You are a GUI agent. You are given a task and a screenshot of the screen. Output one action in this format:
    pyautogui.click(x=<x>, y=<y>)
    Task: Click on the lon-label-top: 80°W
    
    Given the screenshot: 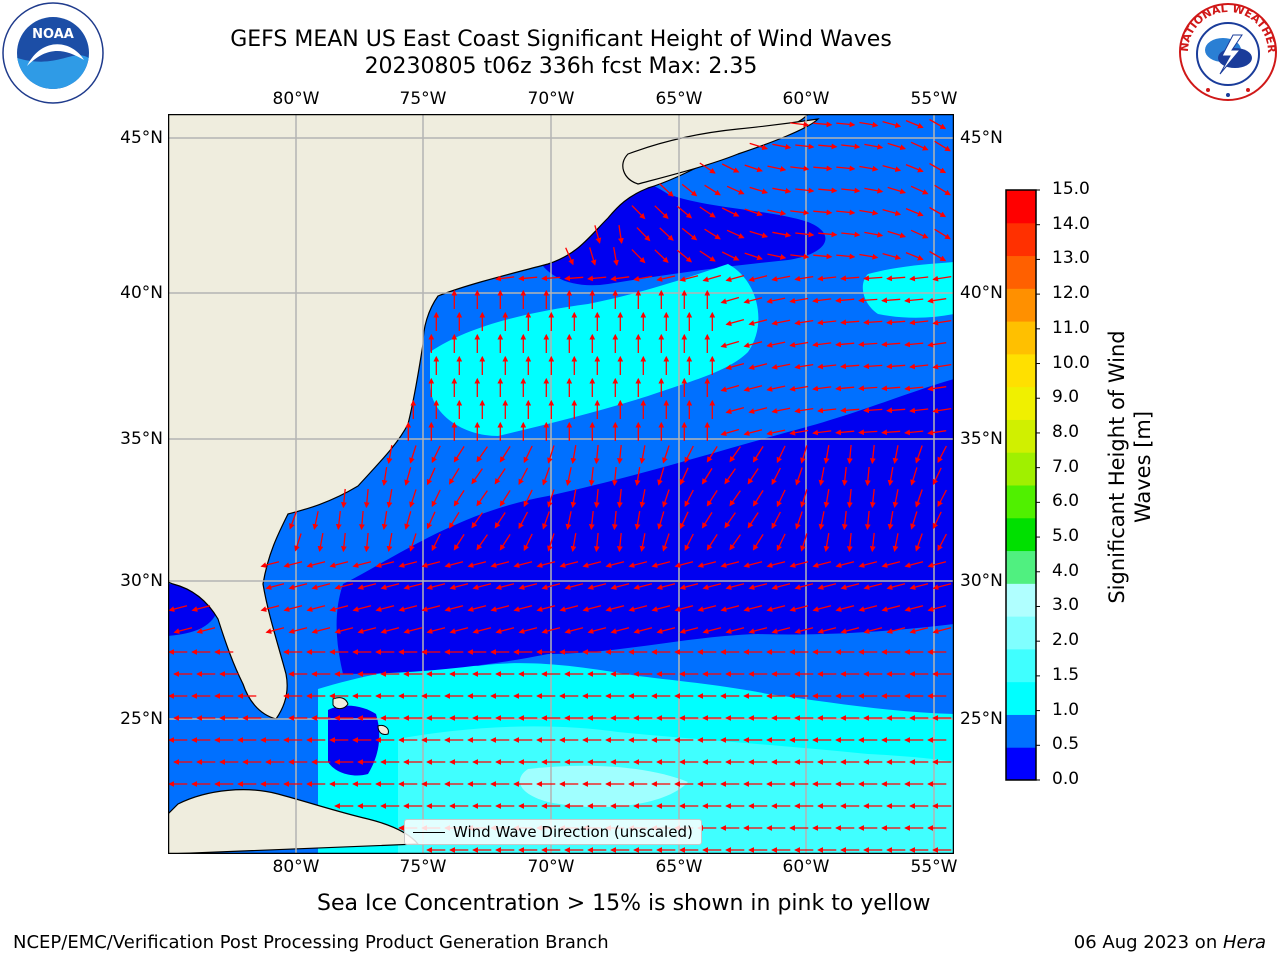 What is the action you would take?
    pyautogui.click(x=296, y=99)
    